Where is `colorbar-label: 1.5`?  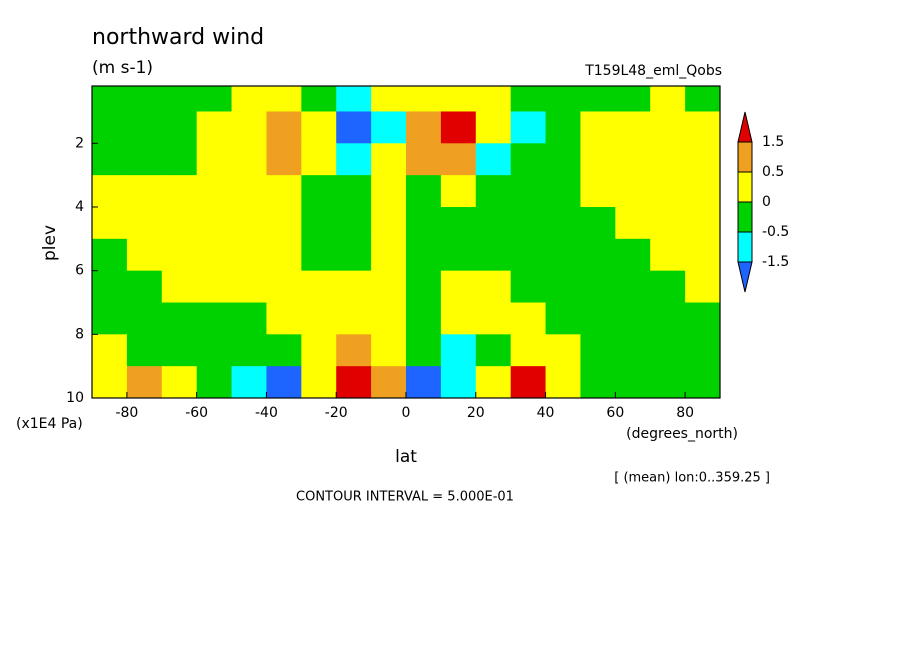 colorbar-label: 1.5 is located at coordinates (773, 142).